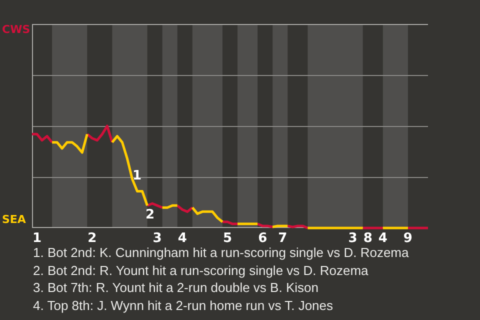 This screenshot has height=320, width=480. I want to click on text: 2. Bot 2nd: R. Yount hit a run-scoring single vs D. Rozema, so click(201, 270).